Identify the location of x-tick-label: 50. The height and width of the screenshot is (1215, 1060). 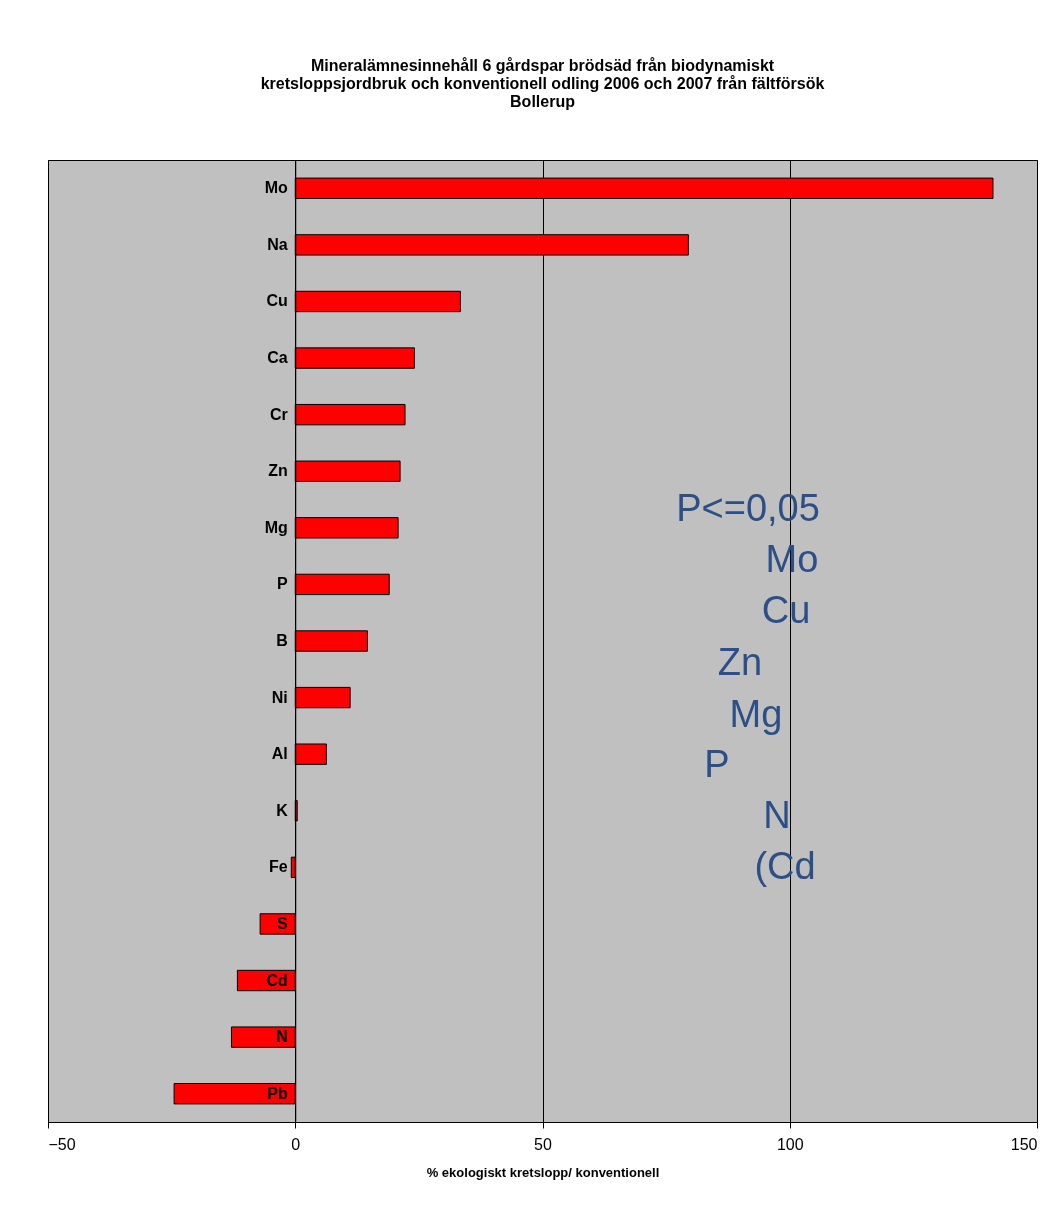
(543, 1144).